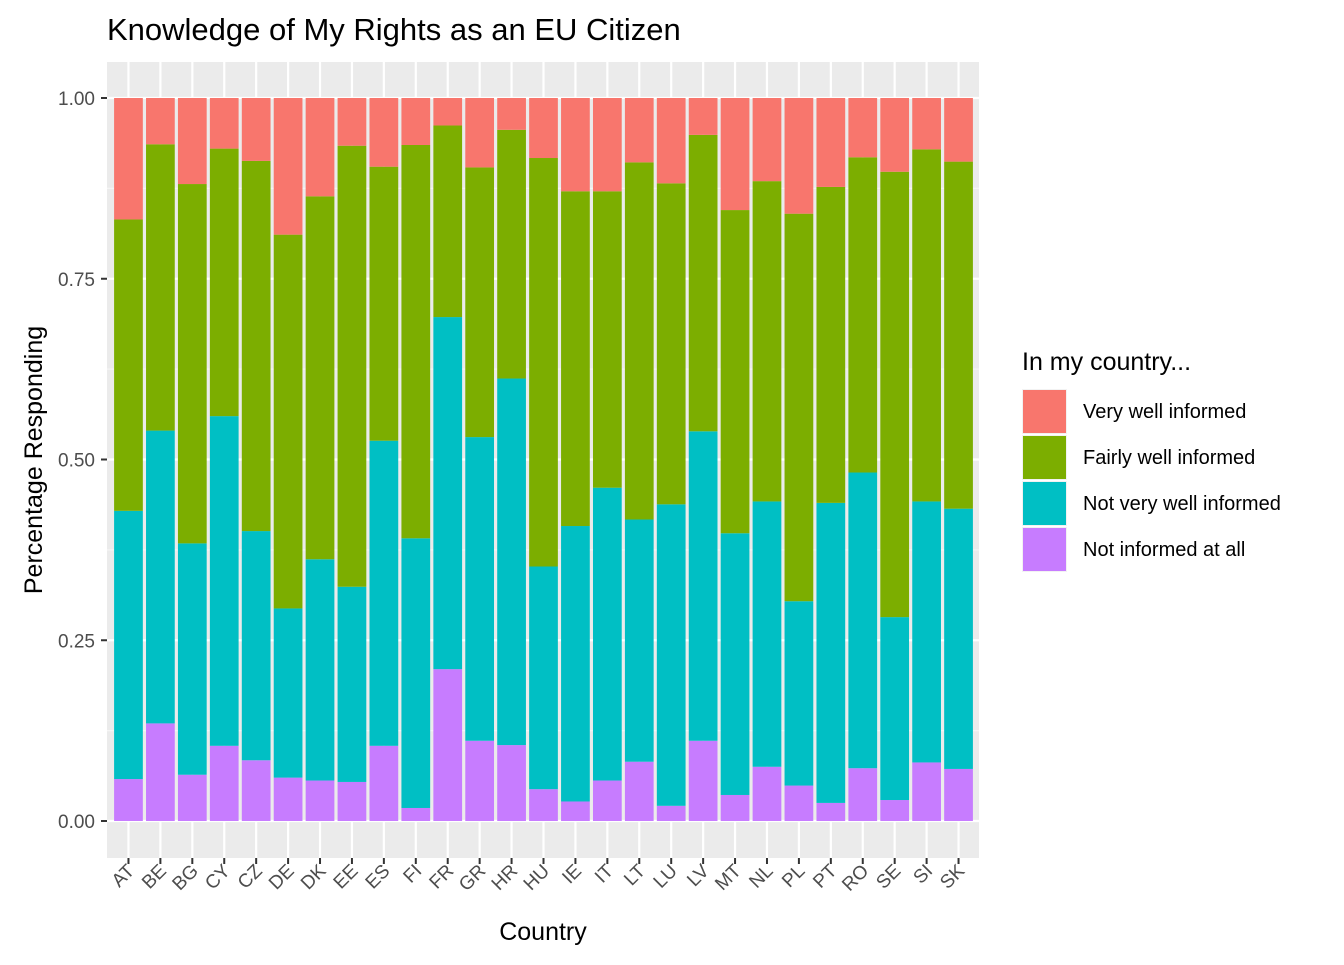 This screenshot has width=1344, height=965. Describe the element at coordinates (218, 877) in the screenshot. I see `x-tick-label: CY` at that location.